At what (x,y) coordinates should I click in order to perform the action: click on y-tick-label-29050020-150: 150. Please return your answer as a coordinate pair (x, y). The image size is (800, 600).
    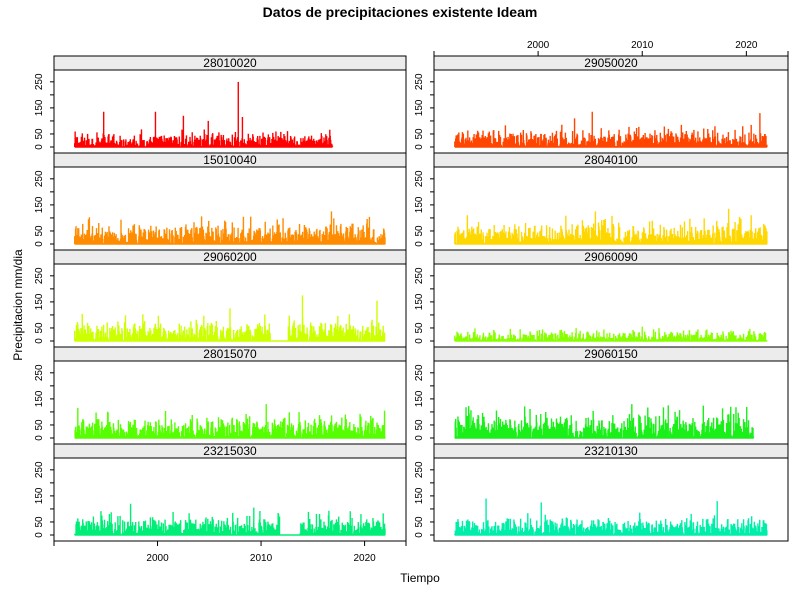
    Looking at the image, I should click on (419, 107).